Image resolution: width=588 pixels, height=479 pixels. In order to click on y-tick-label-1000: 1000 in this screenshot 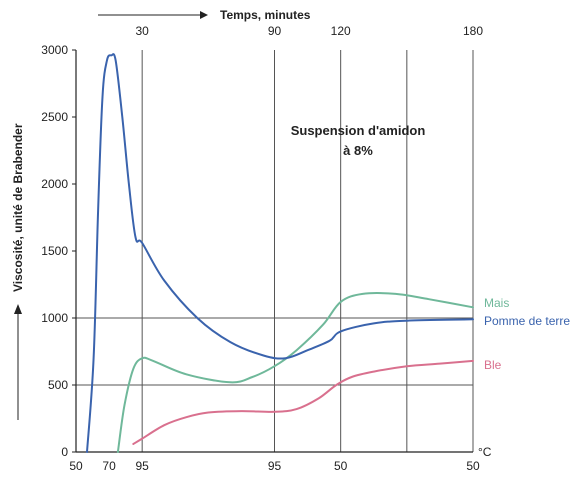, I will do `click(54, 318)`.